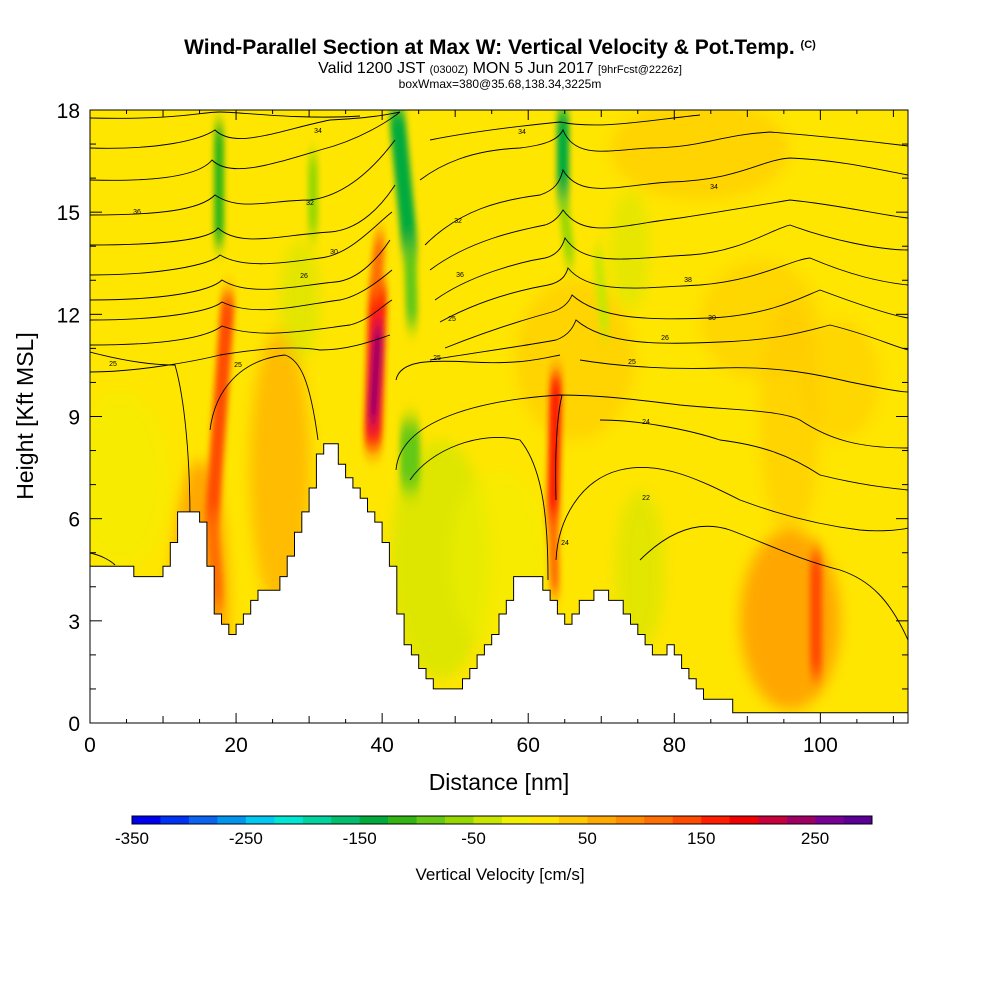 This screenshot has width=1000, height=1000. Describe the element at coordinates (528, 745) in the screenshot. I see `x-tick-label: 60` at that location.